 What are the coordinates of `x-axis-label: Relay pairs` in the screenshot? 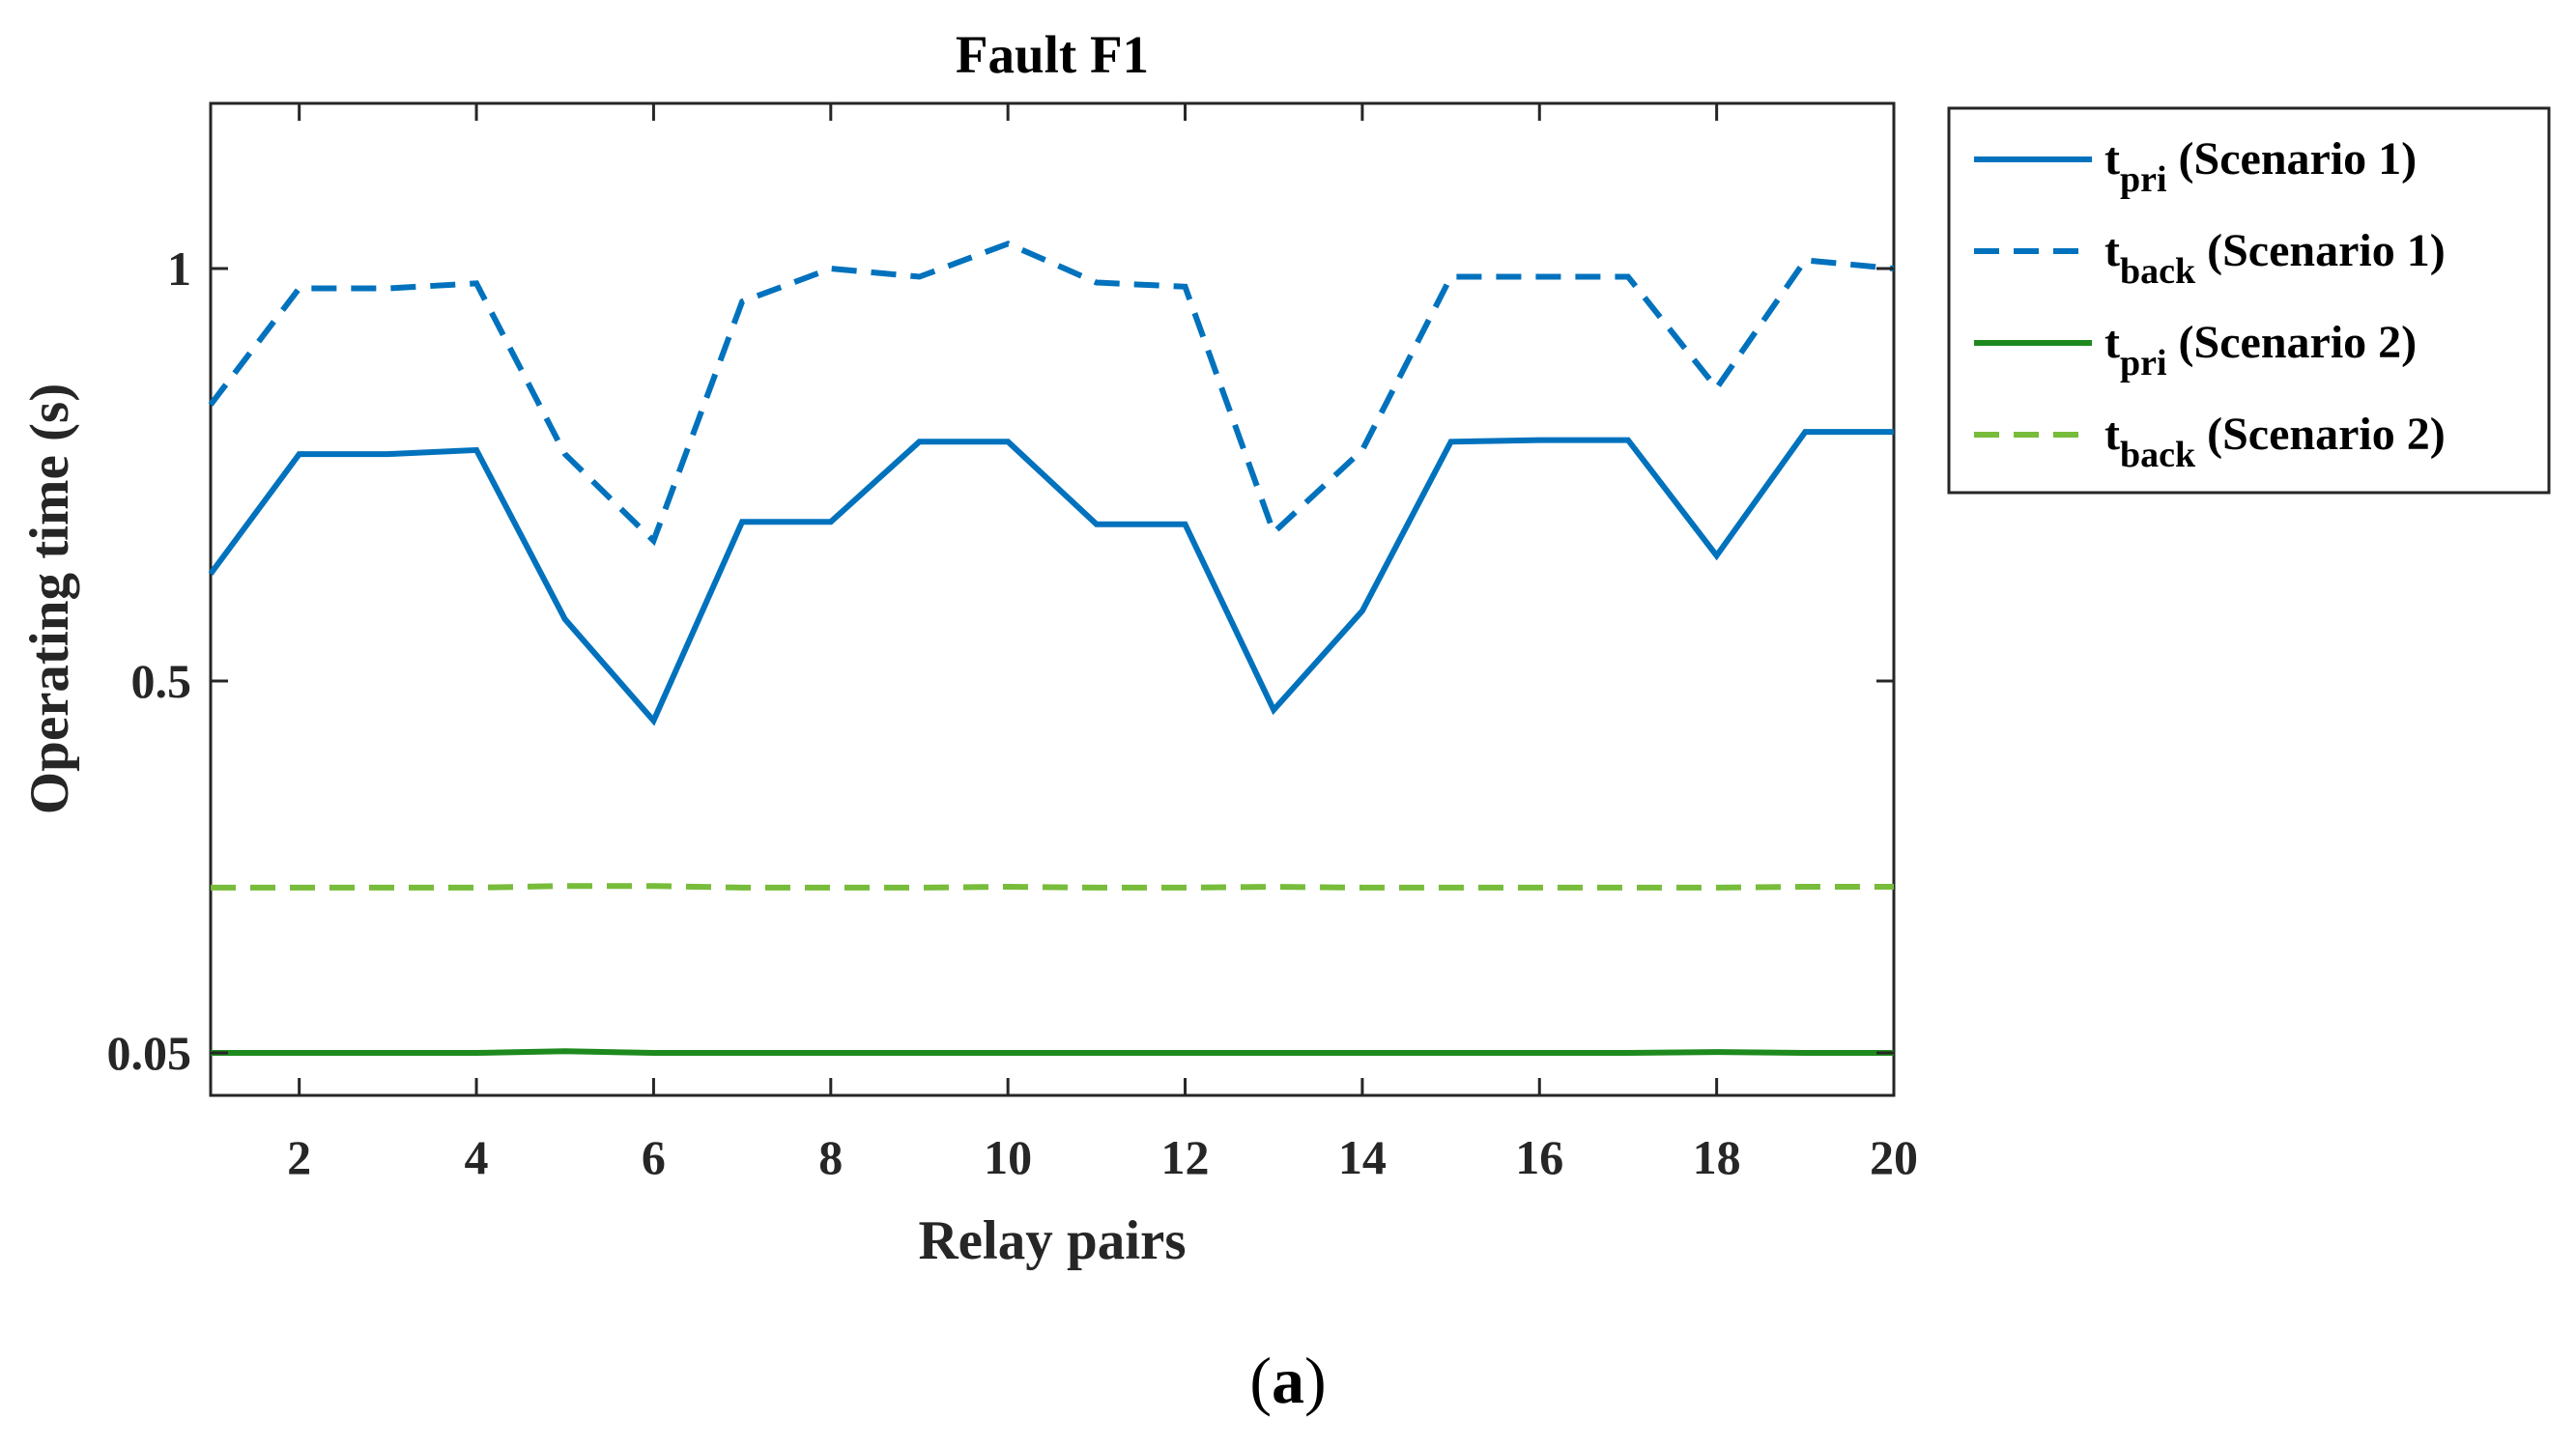 It's located at (1052, 1240).